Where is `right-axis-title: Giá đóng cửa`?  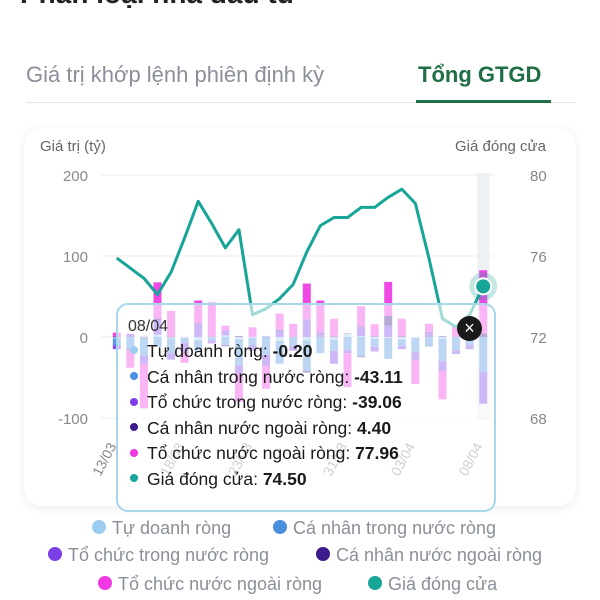
right-axis-title: Giá đóng cửa is located at coordinates (500, 146).